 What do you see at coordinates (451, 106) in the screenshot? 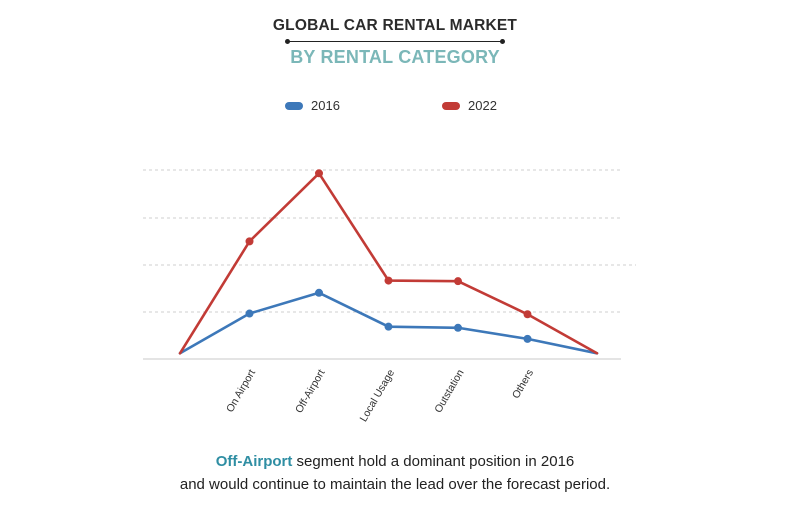
I see `legend-swatch-2022` at bounding box center [451, 106].